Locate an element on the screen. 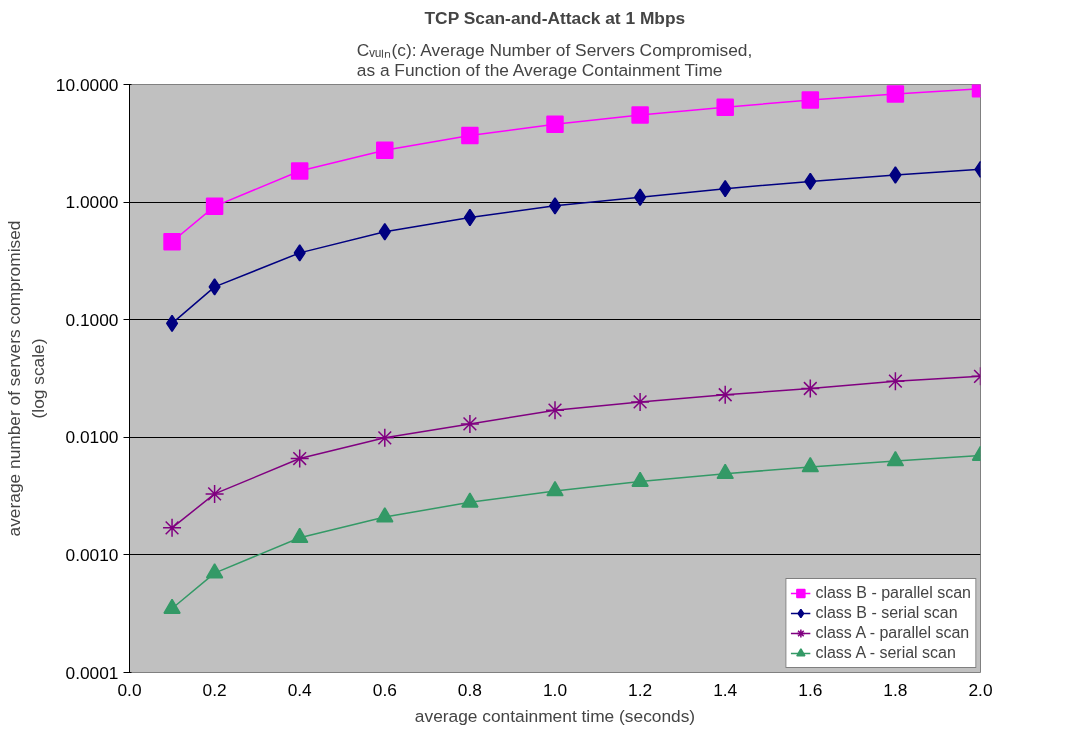  legend-label: class A - serial scan is located at coordinates (885, 653).